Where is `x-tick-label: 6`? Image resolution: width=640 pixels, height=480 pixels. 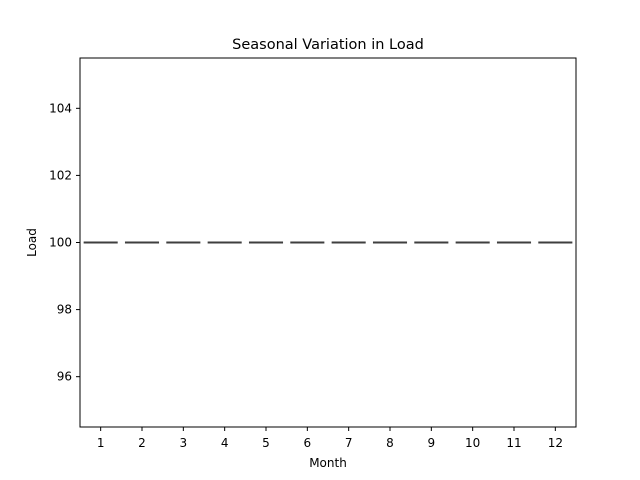 x-tick-label: 6 is located at coordinates (308, 443).